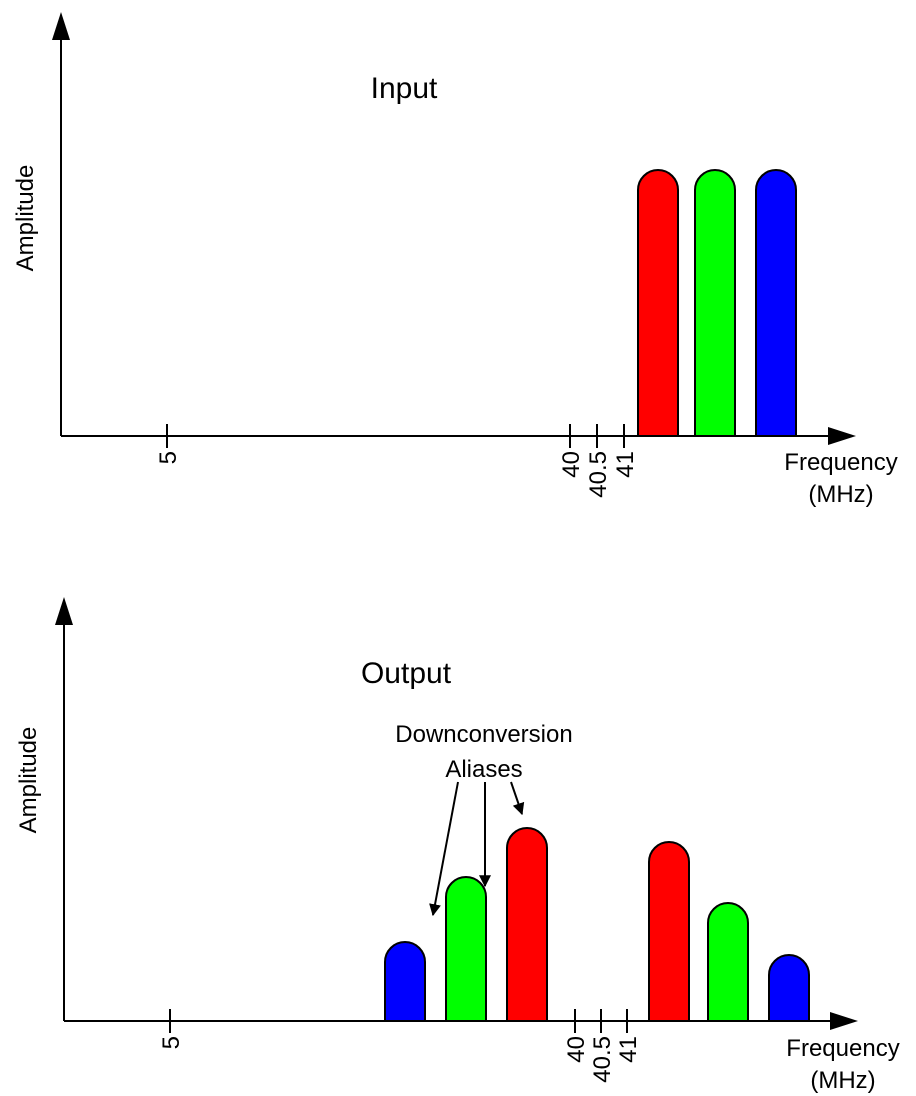 This screenshot has width=916, height=1096. Describe the element at coordinates (669, 931) in the screenshot. I see `output-red-pulse` at that location.